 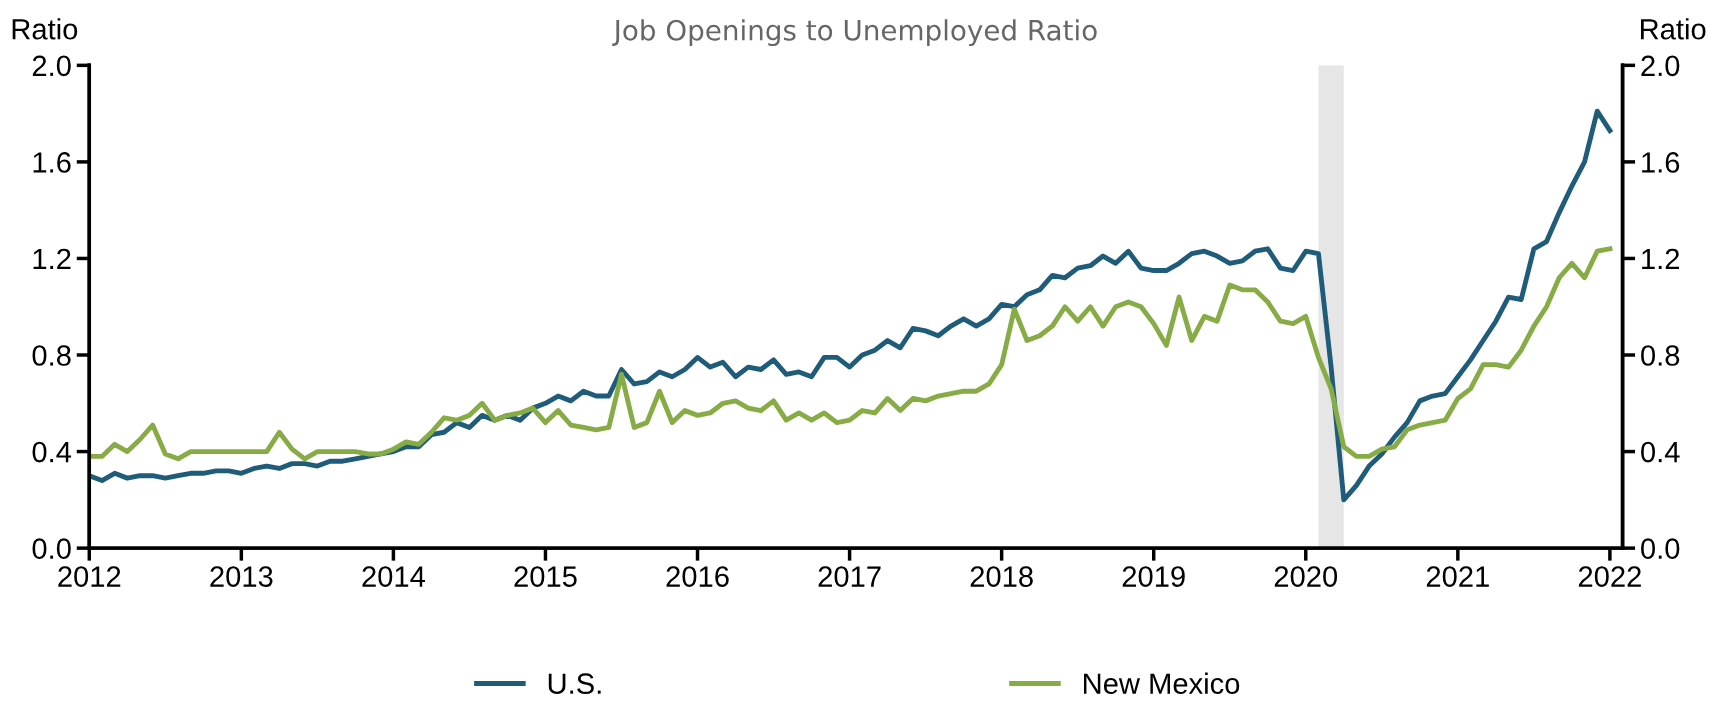 I want to click on y2-tick-label: 0.4, so click(x=1660, y=452).